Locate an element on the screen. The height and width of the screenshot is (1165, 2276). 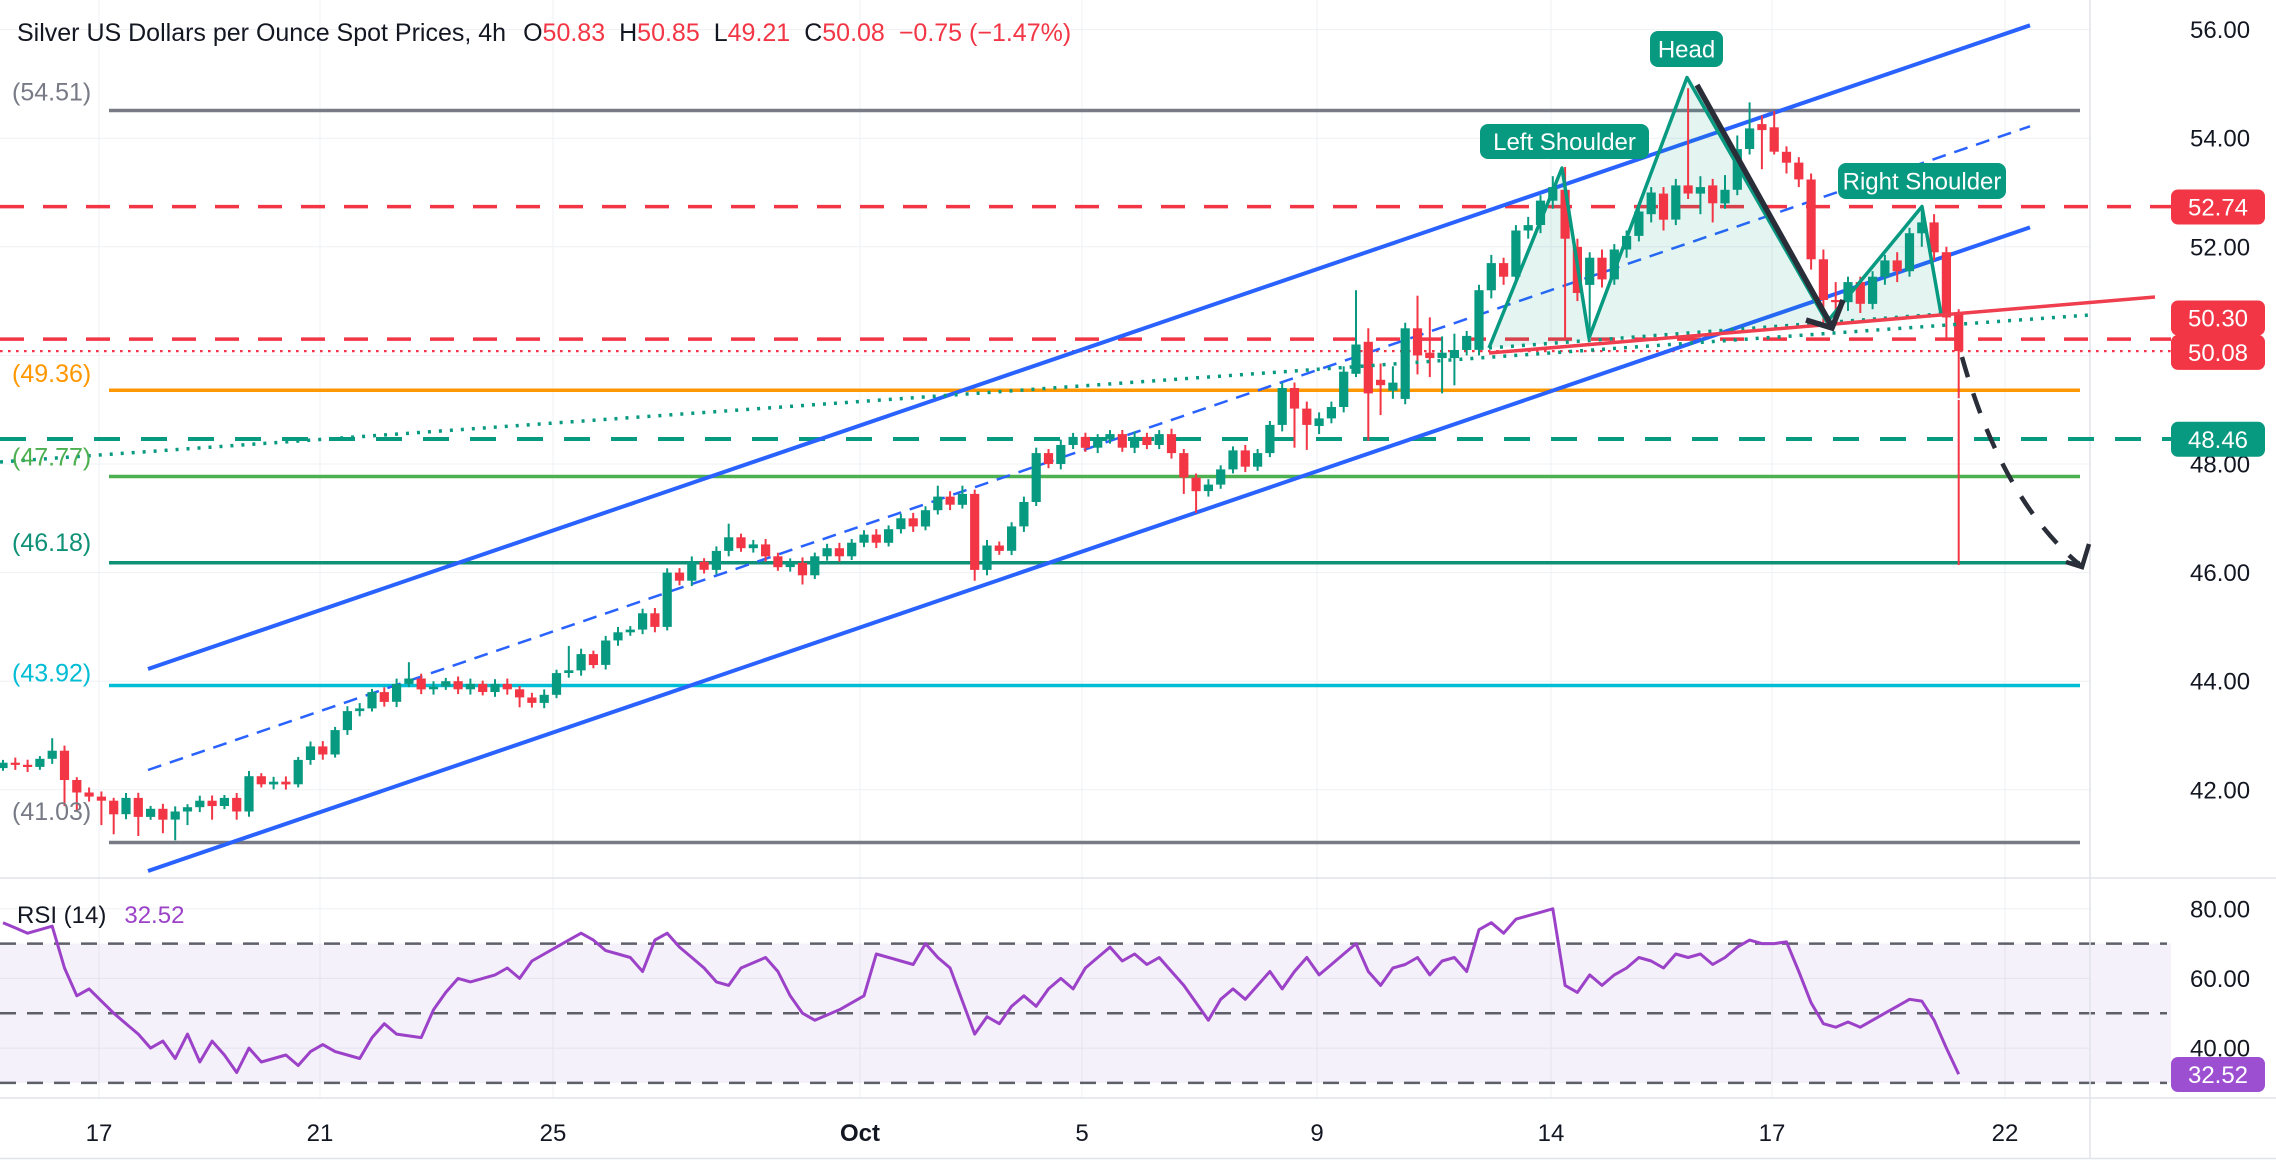
svg-text: 60.00 is located at coordinates (2220, 979).